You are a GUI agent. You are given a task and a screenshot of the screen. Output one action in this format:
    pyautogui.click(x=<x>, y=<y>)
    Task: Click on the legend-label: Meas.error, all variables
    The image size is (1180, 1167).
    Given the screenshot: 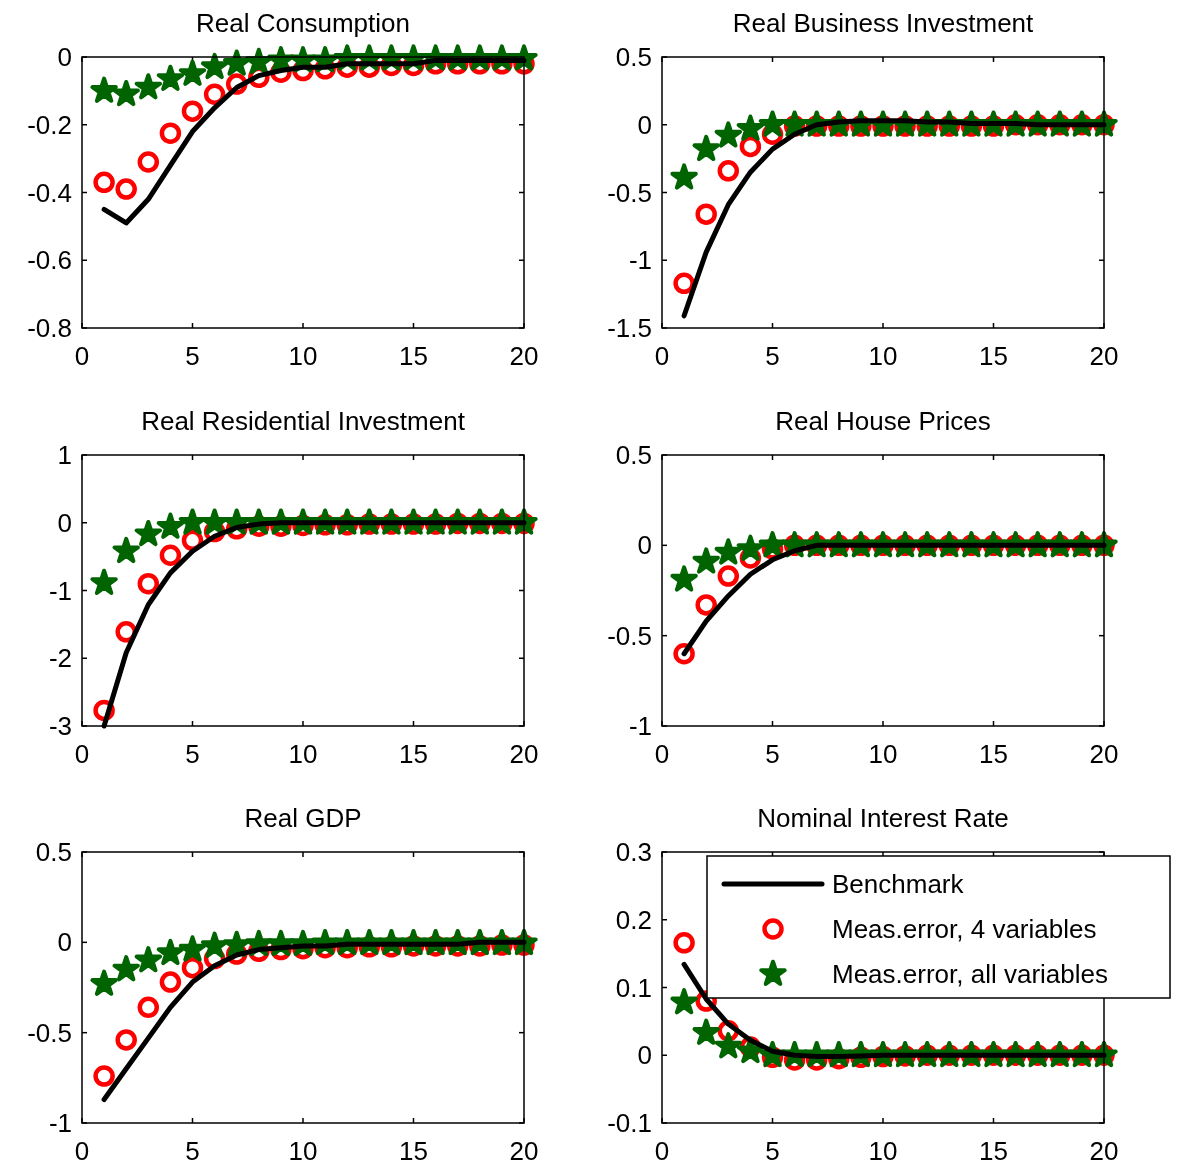 What is the action you would take?
    pyautogui.click(x=970, y=974)
    